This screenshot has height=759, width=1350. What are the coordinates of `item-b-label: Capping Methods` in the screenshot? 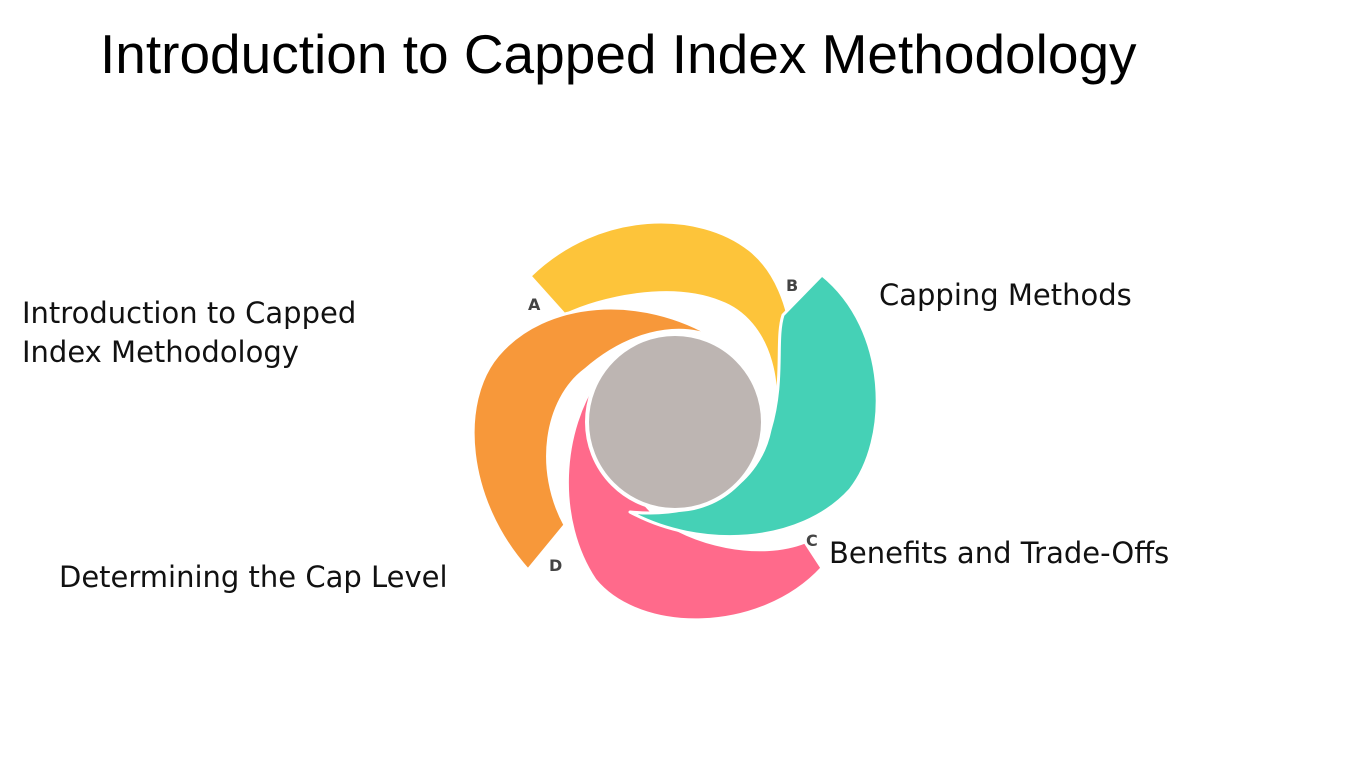 It's located at (1005, 295).